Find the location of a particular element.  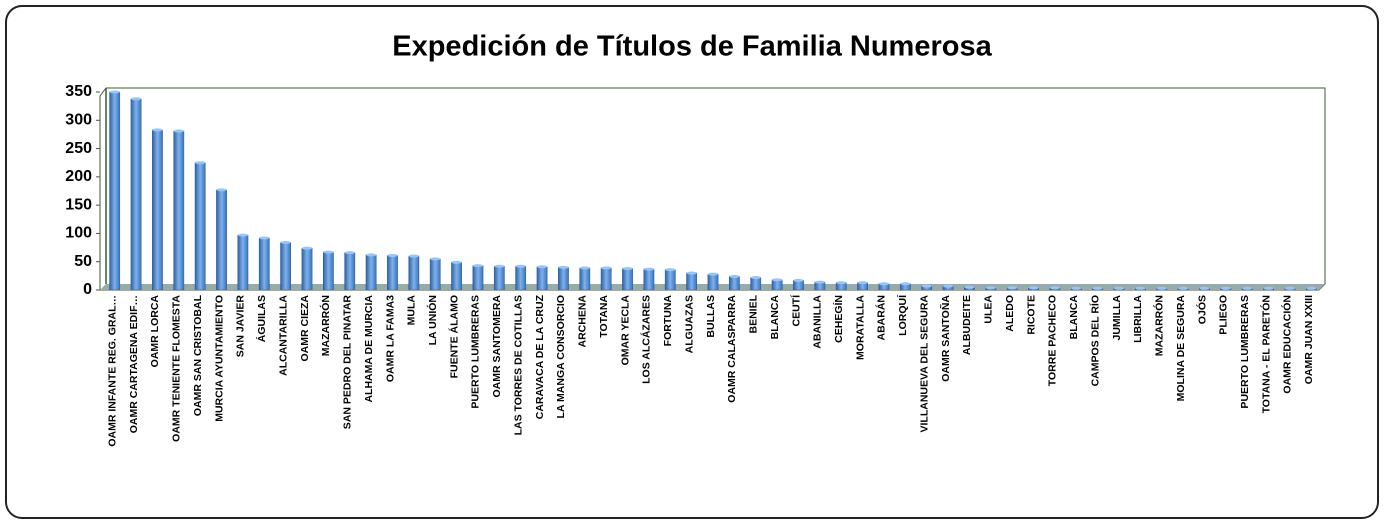

x-tick-label: ABARÁN is located at coordinates (881, 318).